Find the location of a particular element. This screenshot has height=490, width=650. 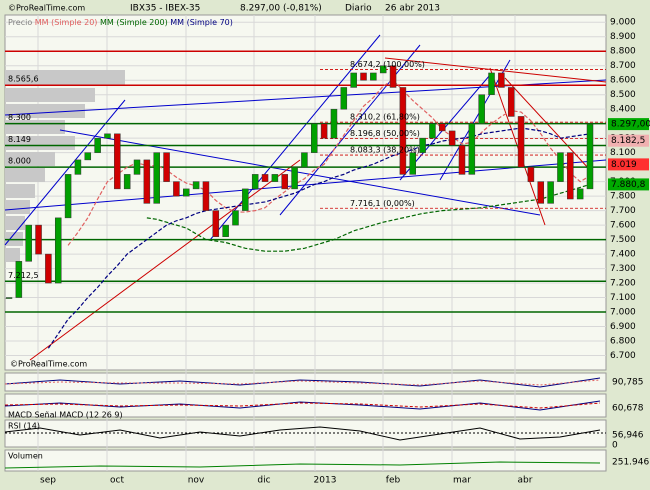

y-tick-label: 6.800 is located at coordinates (623, 342).